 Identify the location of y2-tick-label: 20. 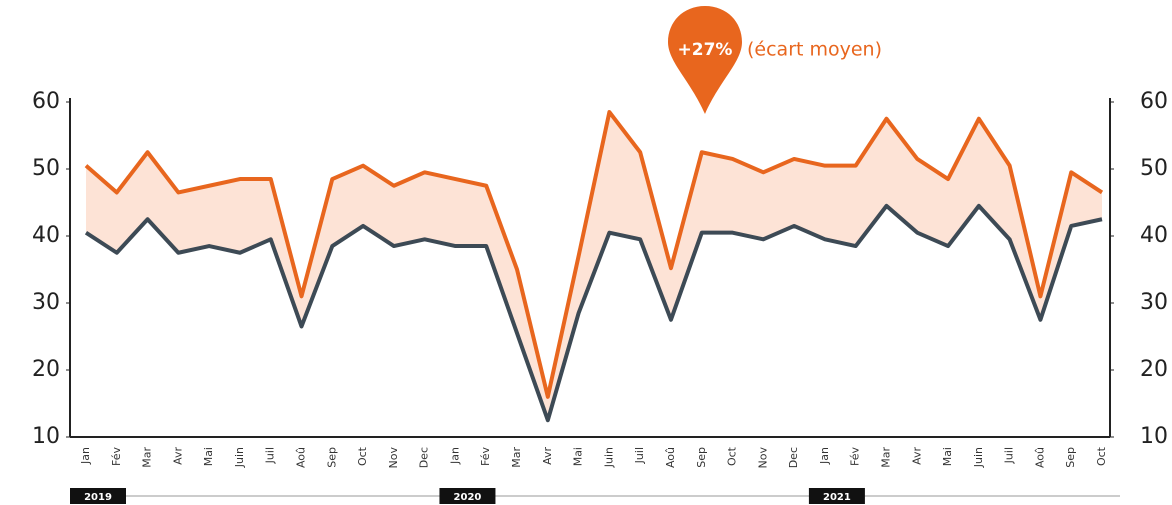
(1154, 369).